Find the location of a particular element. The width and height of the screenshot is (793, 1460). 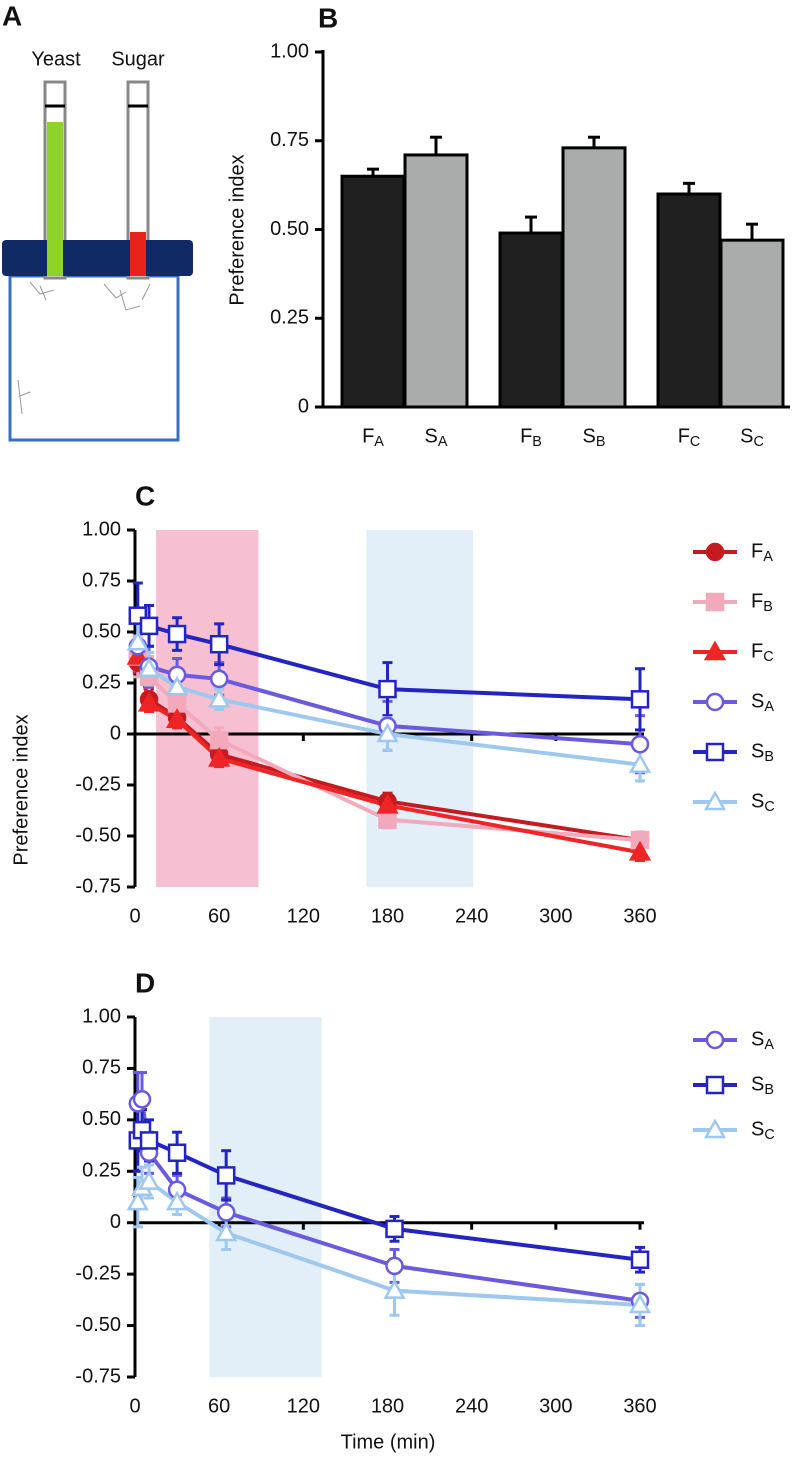

x-tick-label: SA is located at coordinates (436, 437).